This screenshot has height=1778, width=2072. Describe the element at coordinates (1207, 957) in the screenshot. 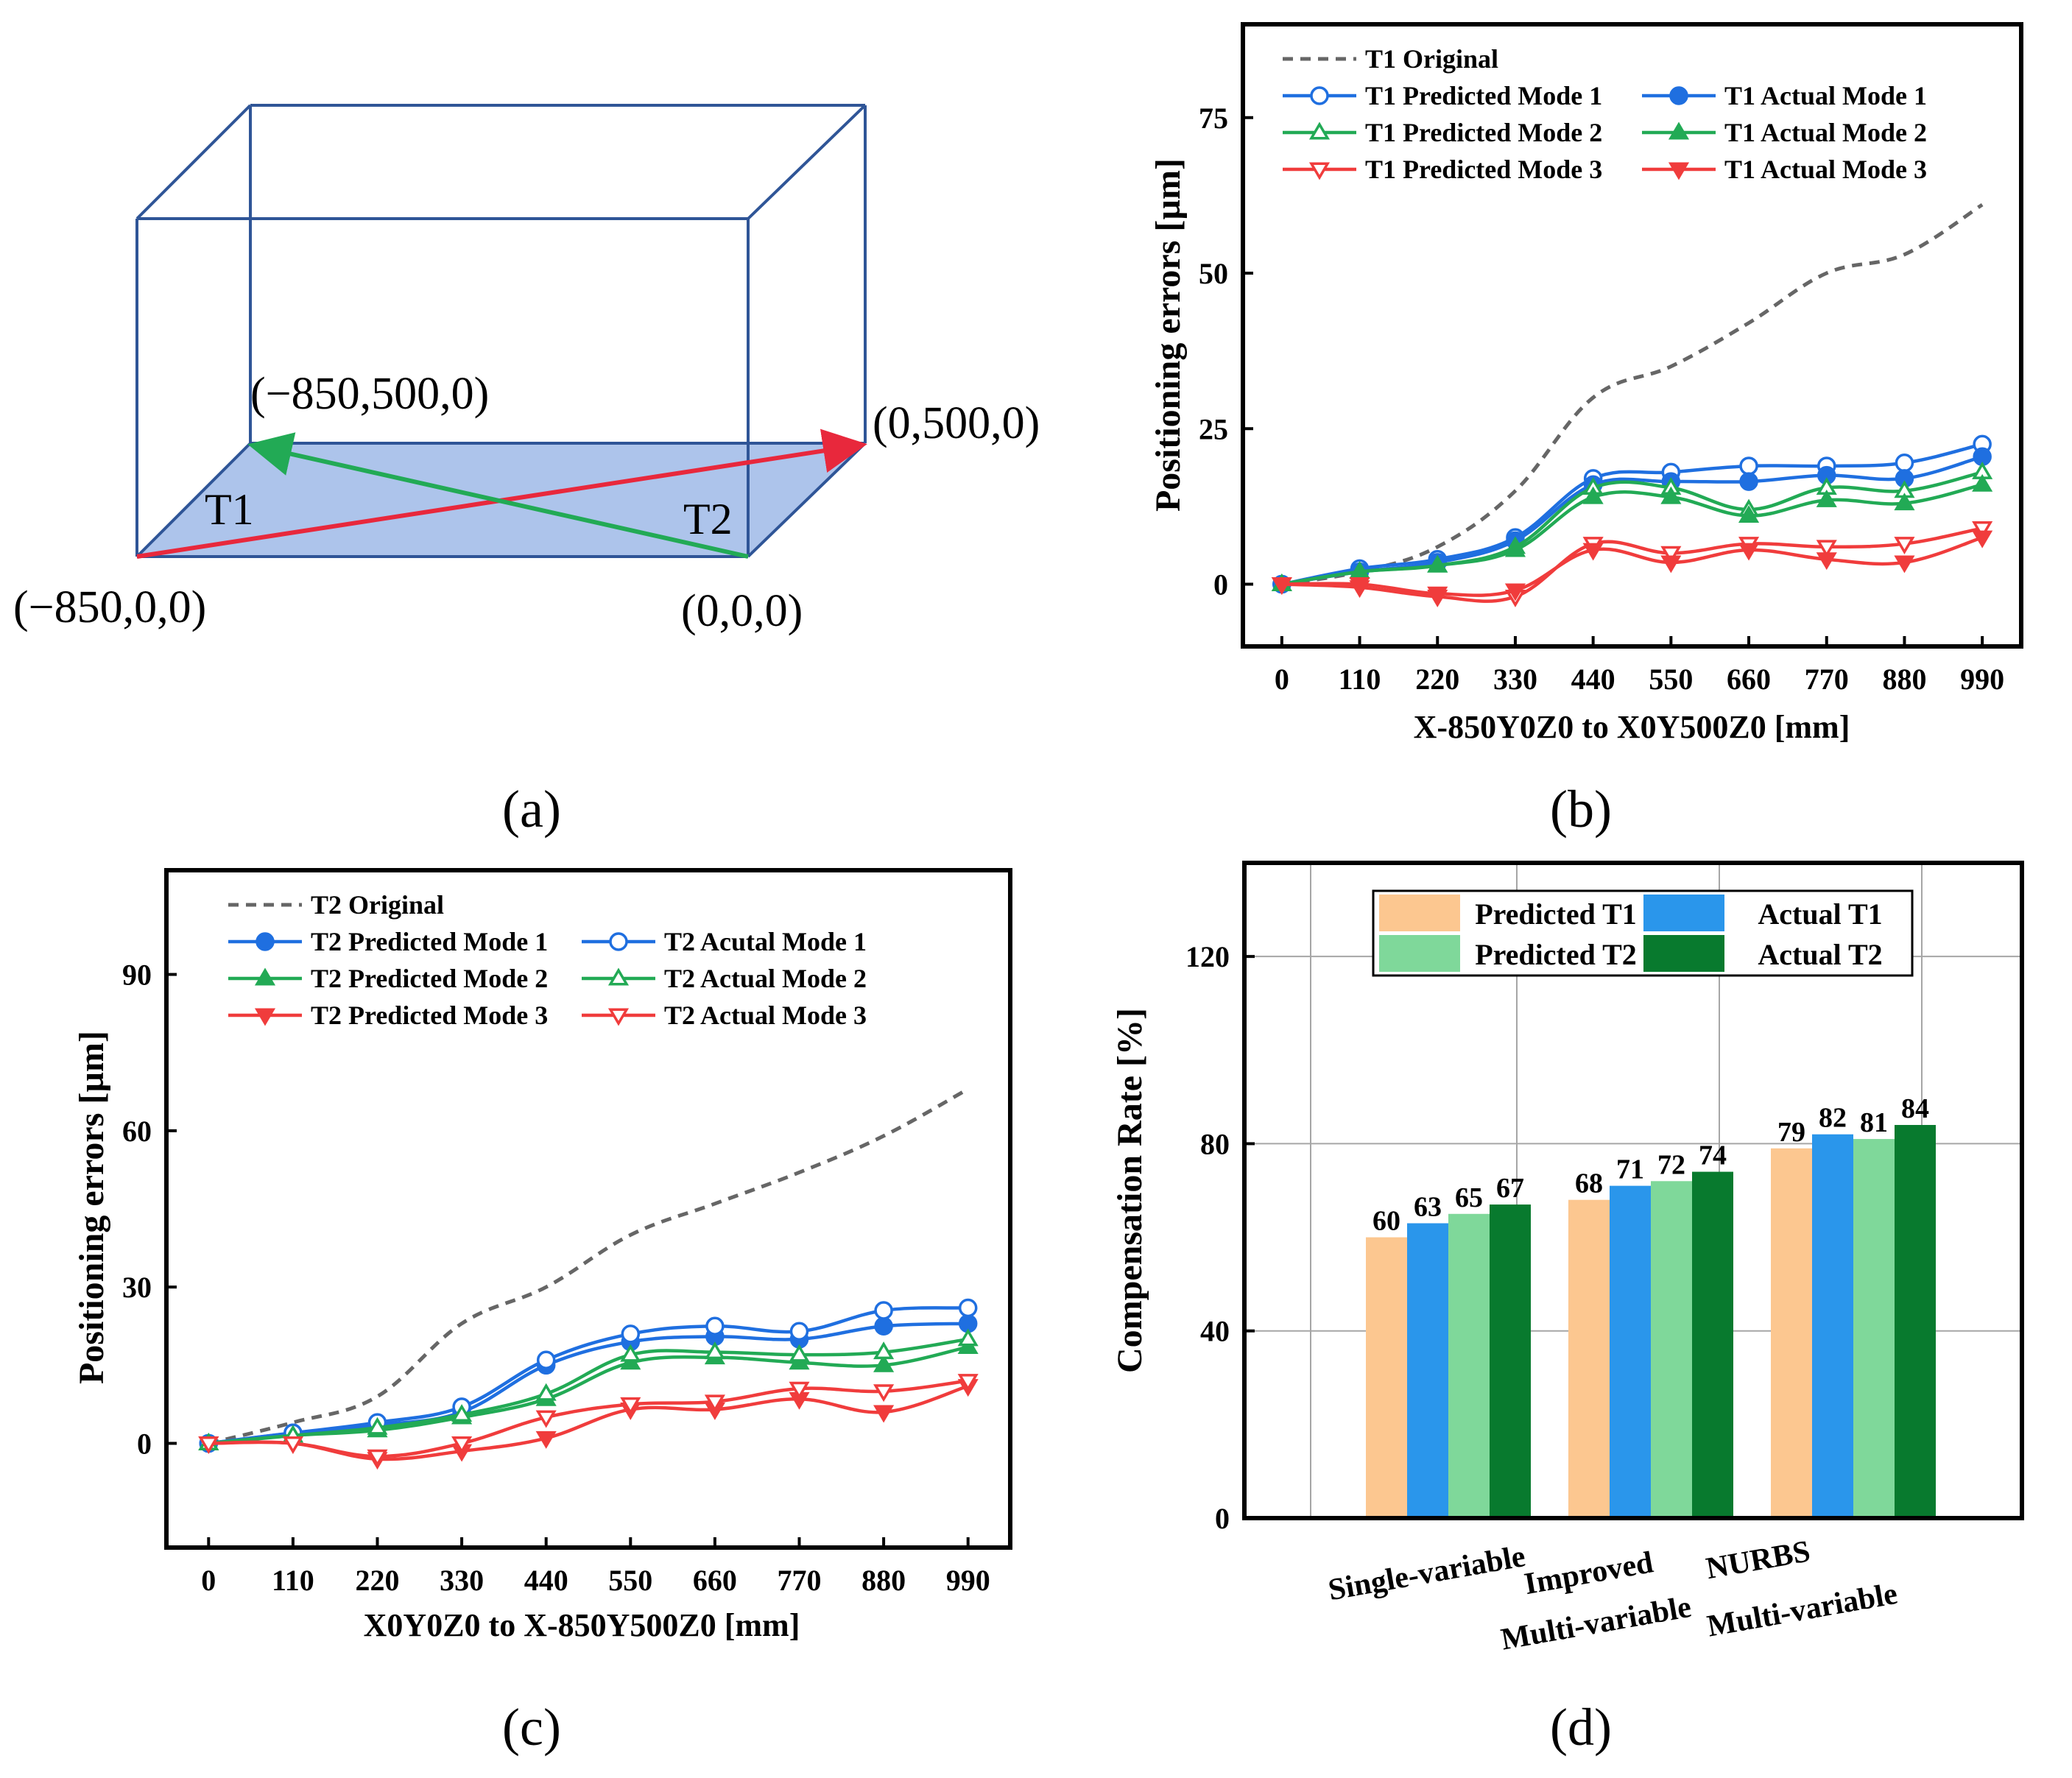

I see `chart-d-ytick-label: 120` at that location.